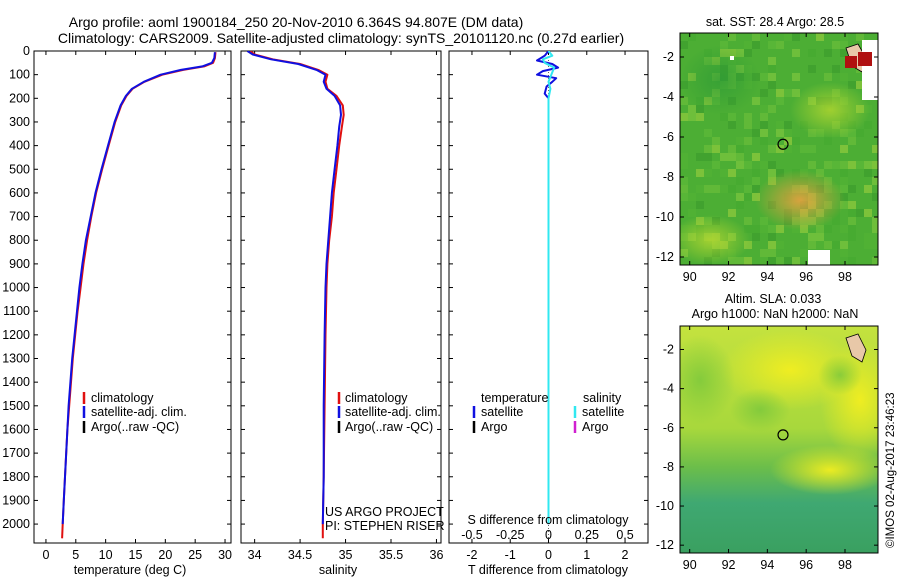  I want to click on x-tick-label: 30, so click(225, 555).